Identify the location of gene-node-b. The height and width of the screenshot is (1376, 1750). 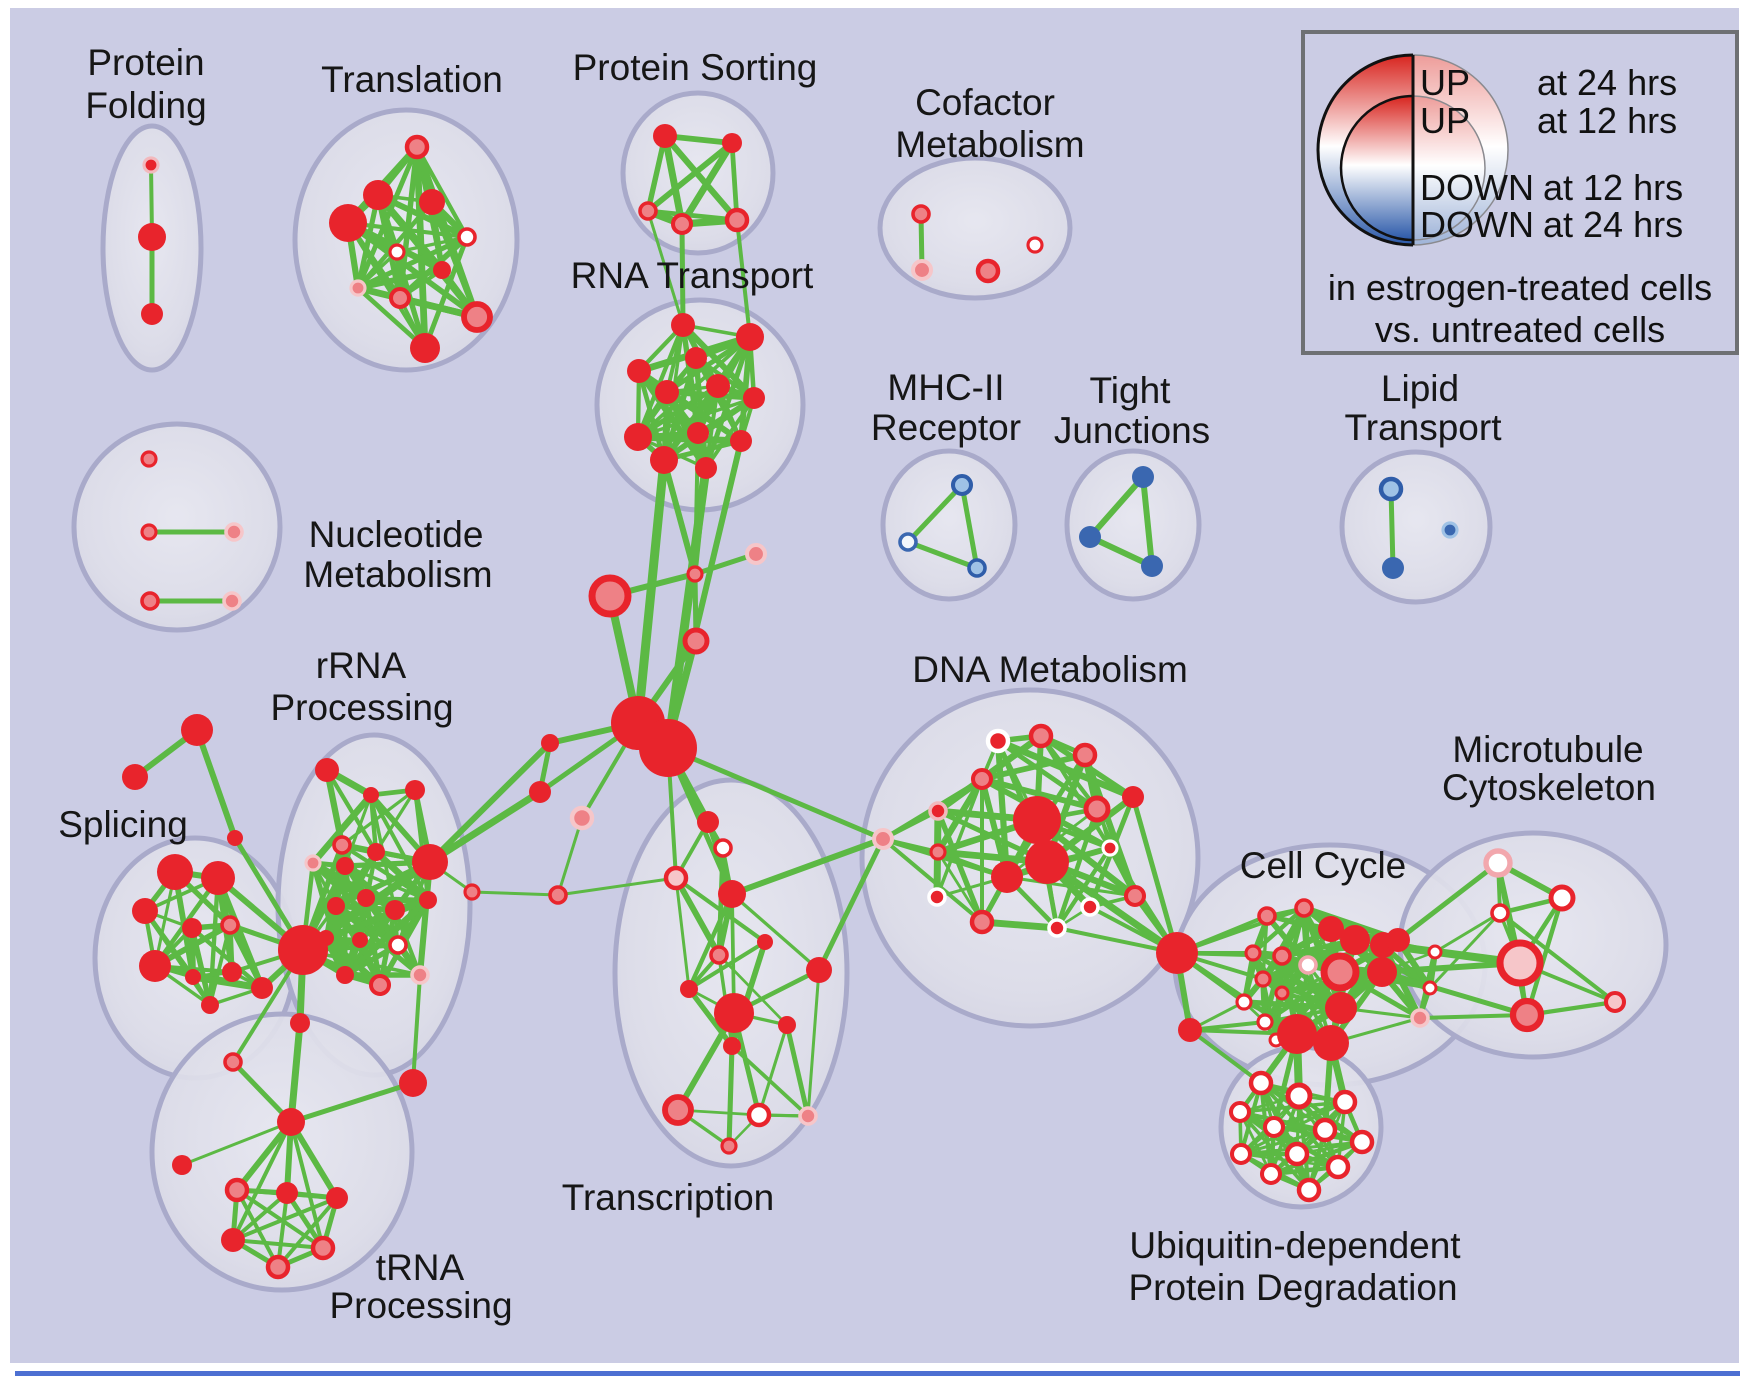
(1143, 477).